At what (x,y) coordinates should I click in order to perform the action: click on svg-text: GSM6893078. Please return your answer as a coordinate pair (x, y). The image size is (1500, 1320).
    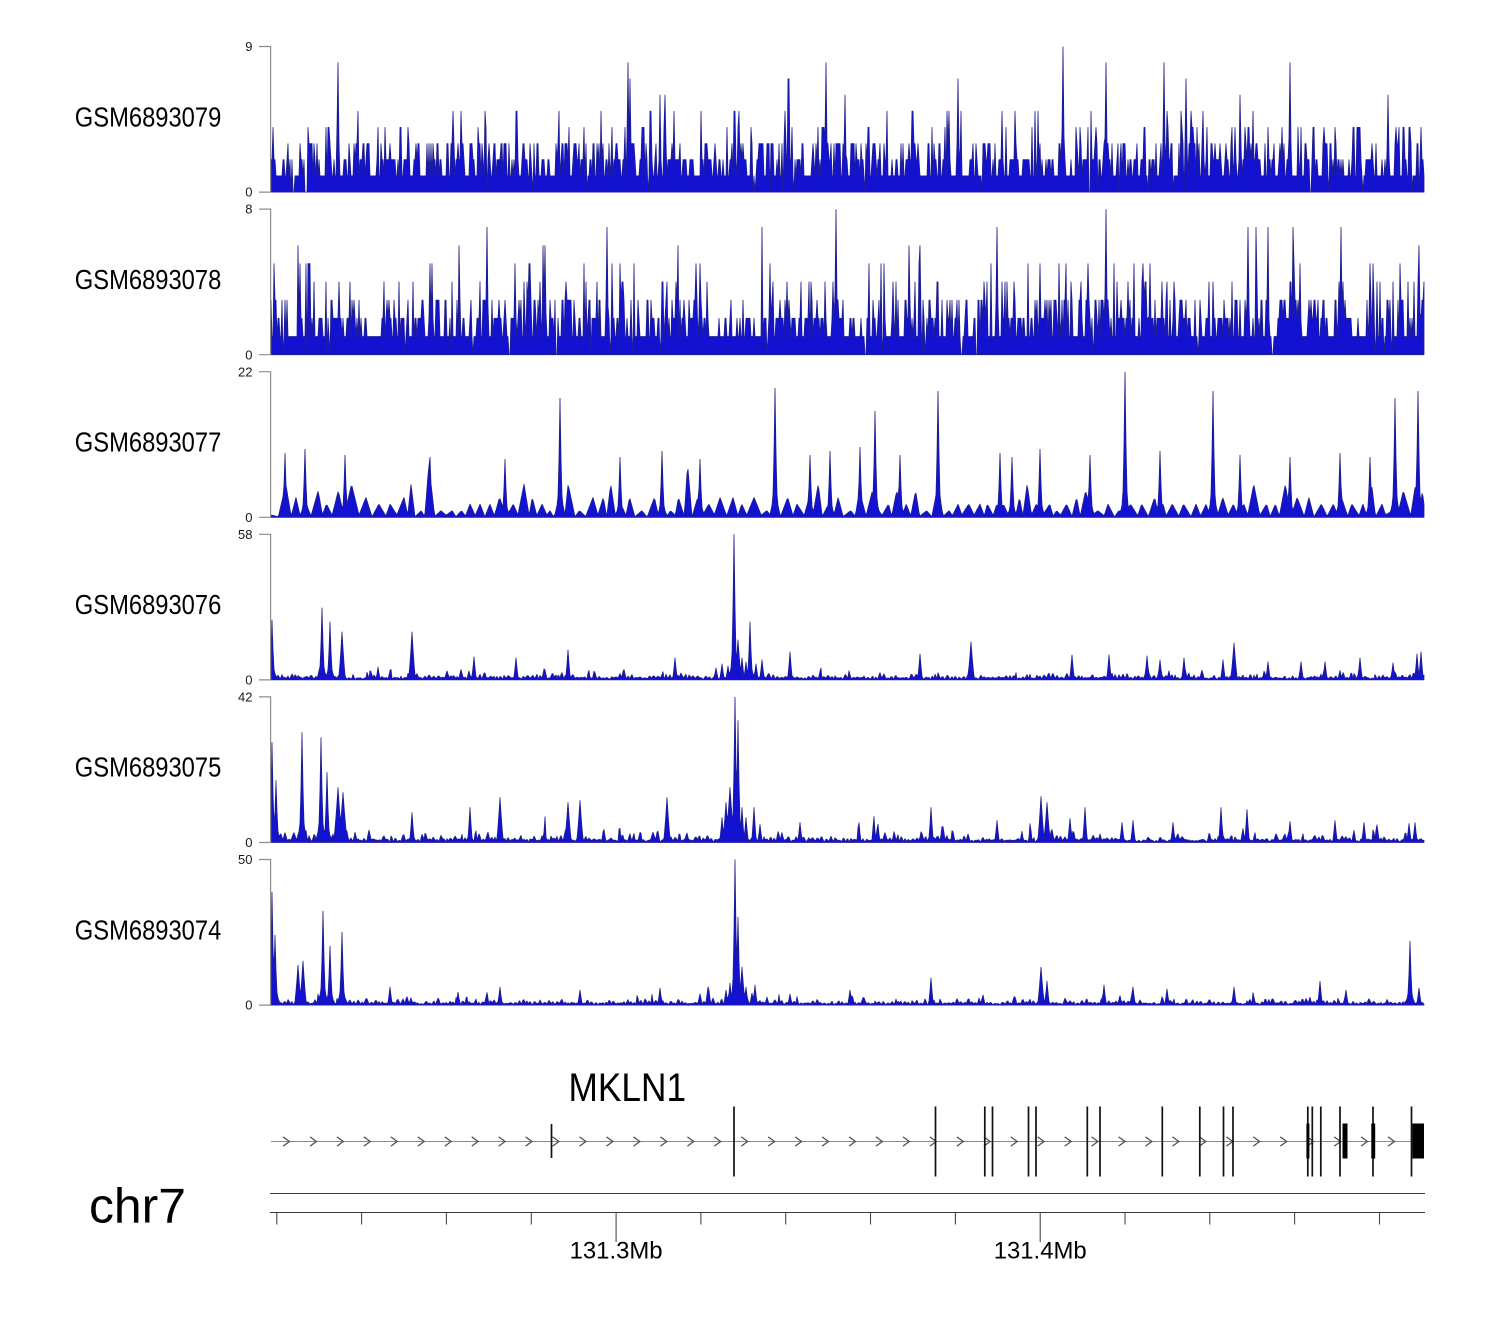
    Looking at the image, I should click on (148, 279).